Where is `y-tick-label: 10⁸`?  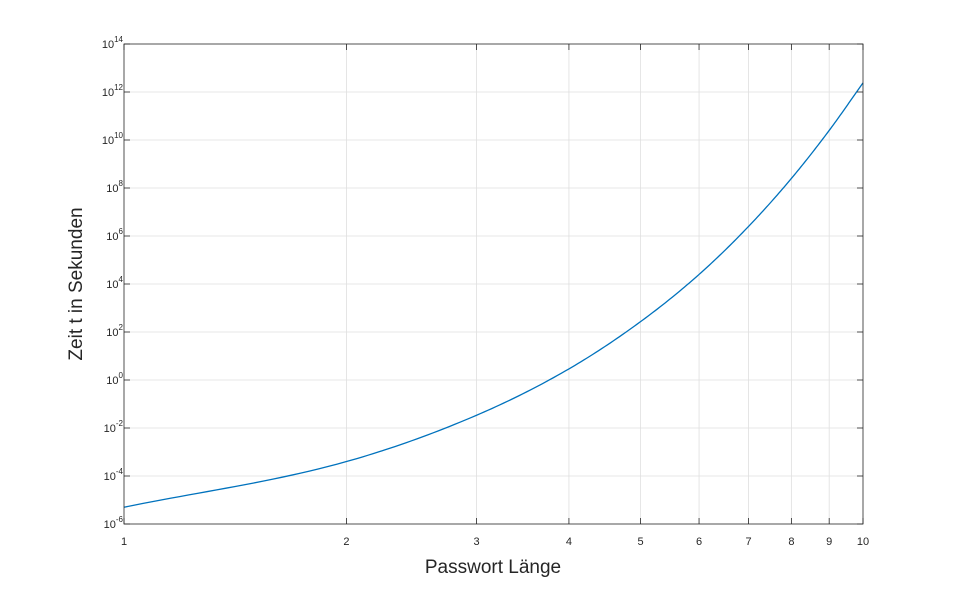
y-tick-label: 10⁸ is located at coordinates (114, 187).